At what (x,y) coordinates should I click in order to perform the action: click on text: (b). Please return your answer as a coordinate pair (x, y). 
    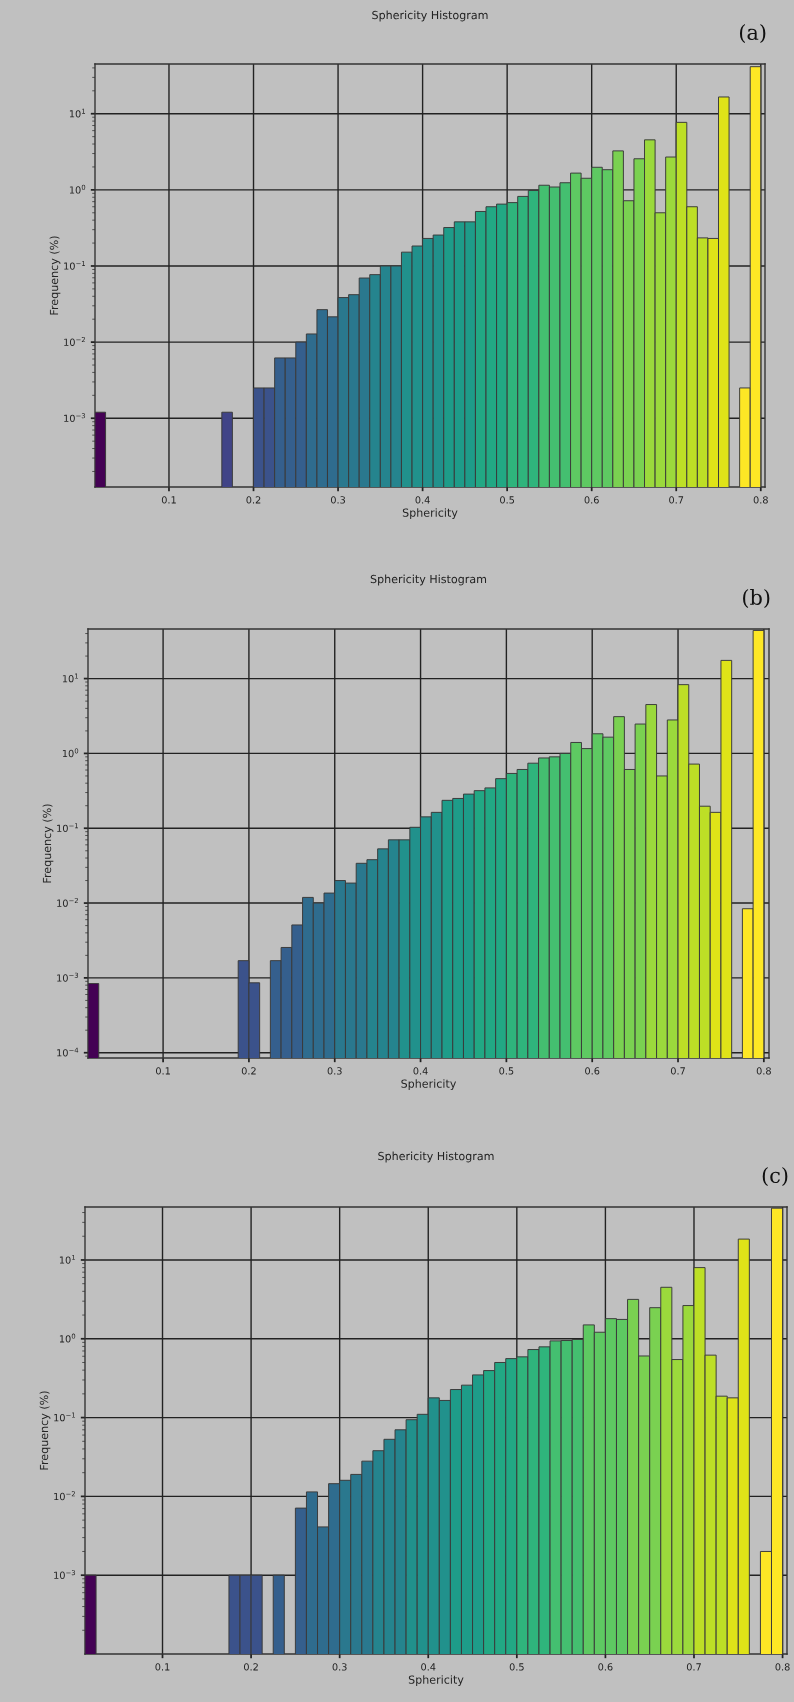
    Looking at the image, I should click on (756, 598).